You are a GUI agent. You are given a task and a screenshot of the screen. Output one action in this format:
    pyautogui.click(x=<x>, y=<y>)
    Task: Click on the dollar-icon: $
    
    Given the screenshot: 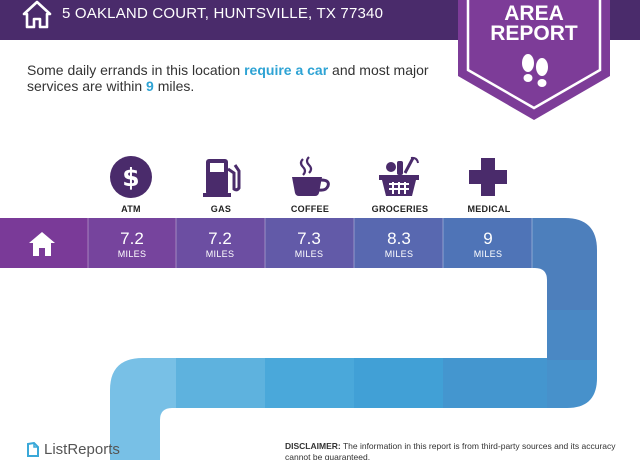 What is the action you would take?
    pyautogui.click(x=131, y=177)
    